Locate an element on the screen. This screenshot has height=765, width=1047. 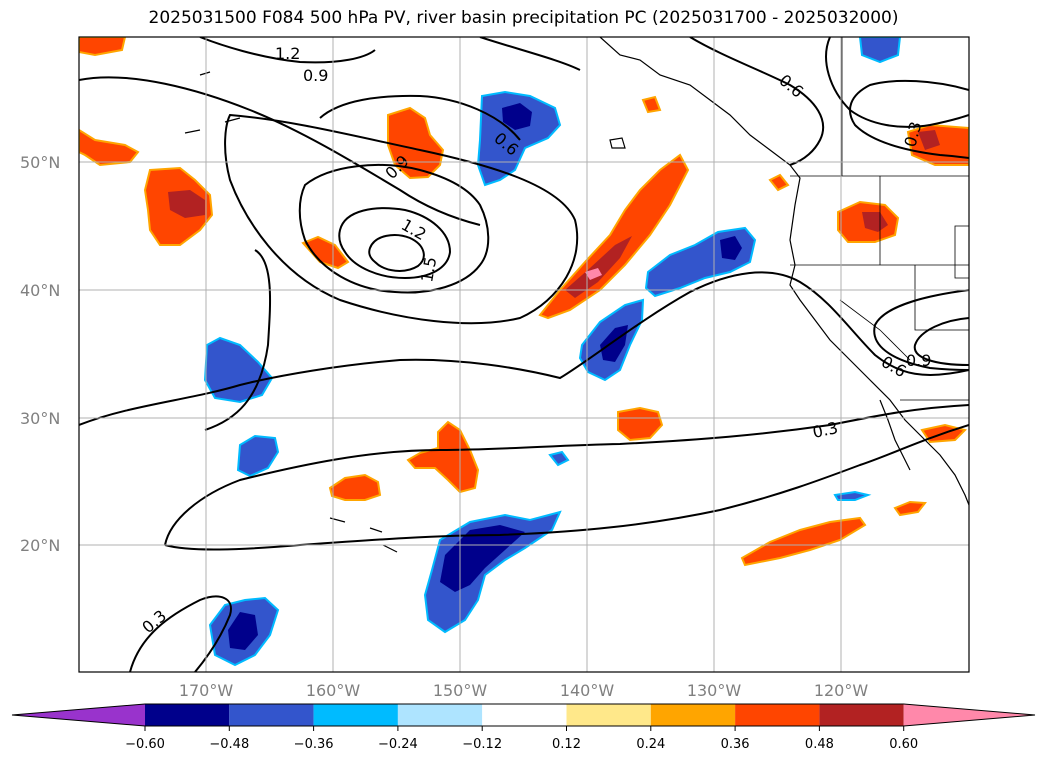
colorbar-ticks is located at coordinates (524, 728).